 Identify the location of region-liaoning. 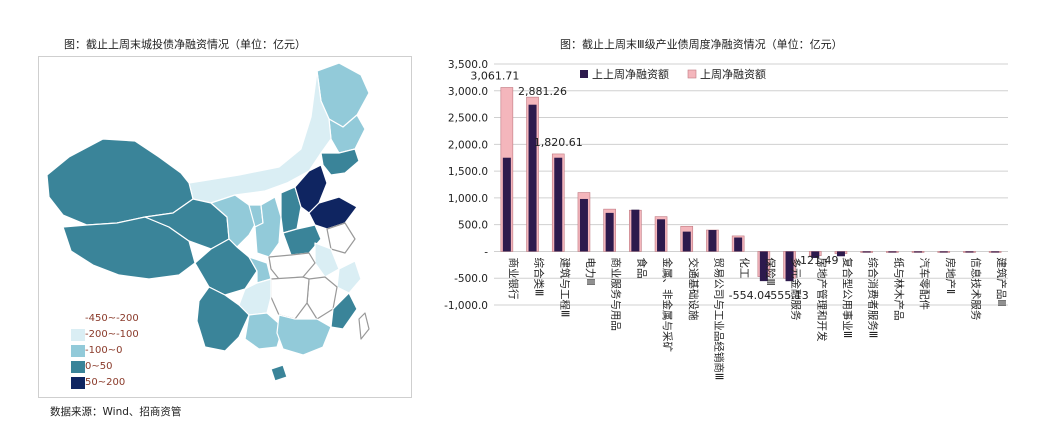
(340, 162).